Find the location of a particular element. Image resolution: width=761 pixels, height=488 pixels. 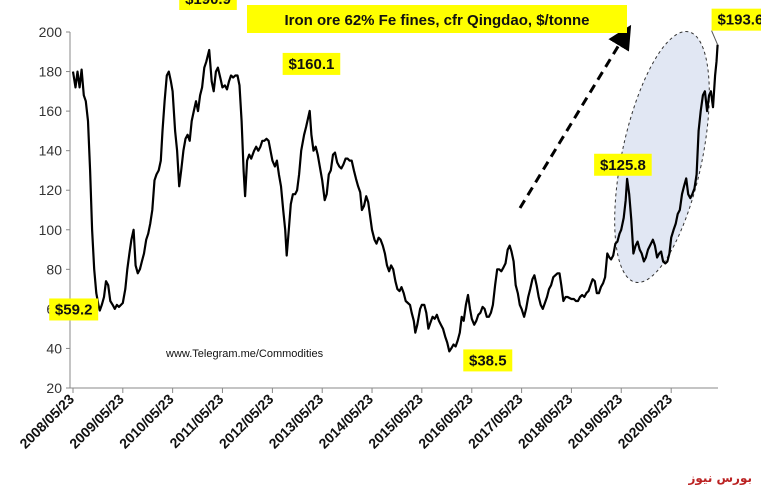

y-tick-label: 80 is located at coordinates (54, 269).